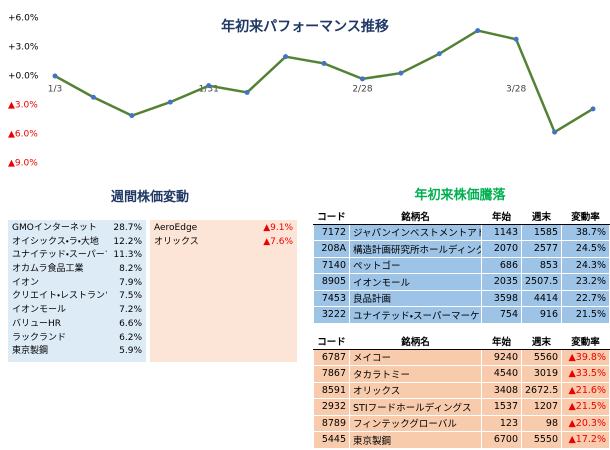  I want to click on cell: ▲21.5%, so click(585, 407).